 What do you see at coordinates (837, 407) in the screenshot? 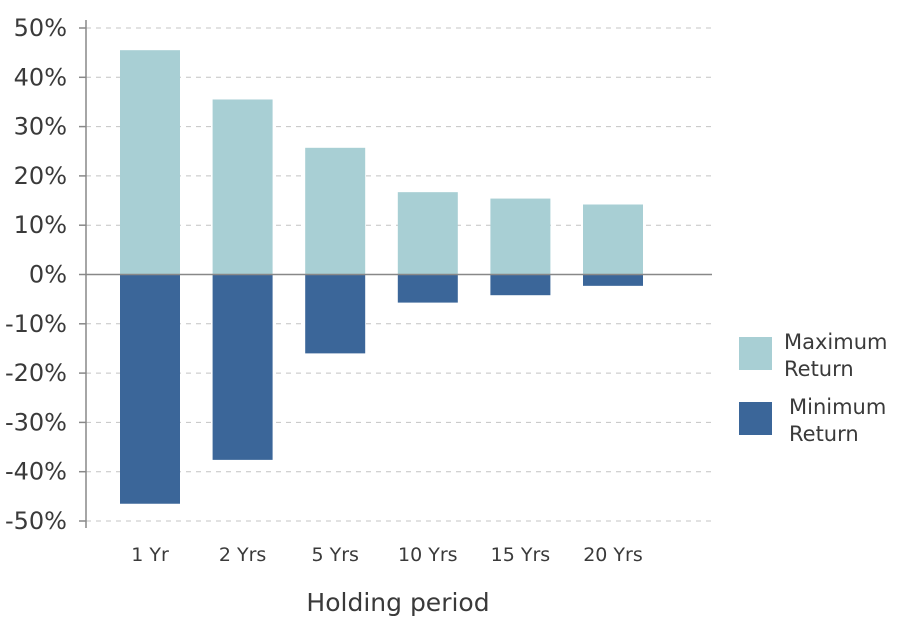
I see `legend-label-line: Minimum` at bounding box center [837, 407].